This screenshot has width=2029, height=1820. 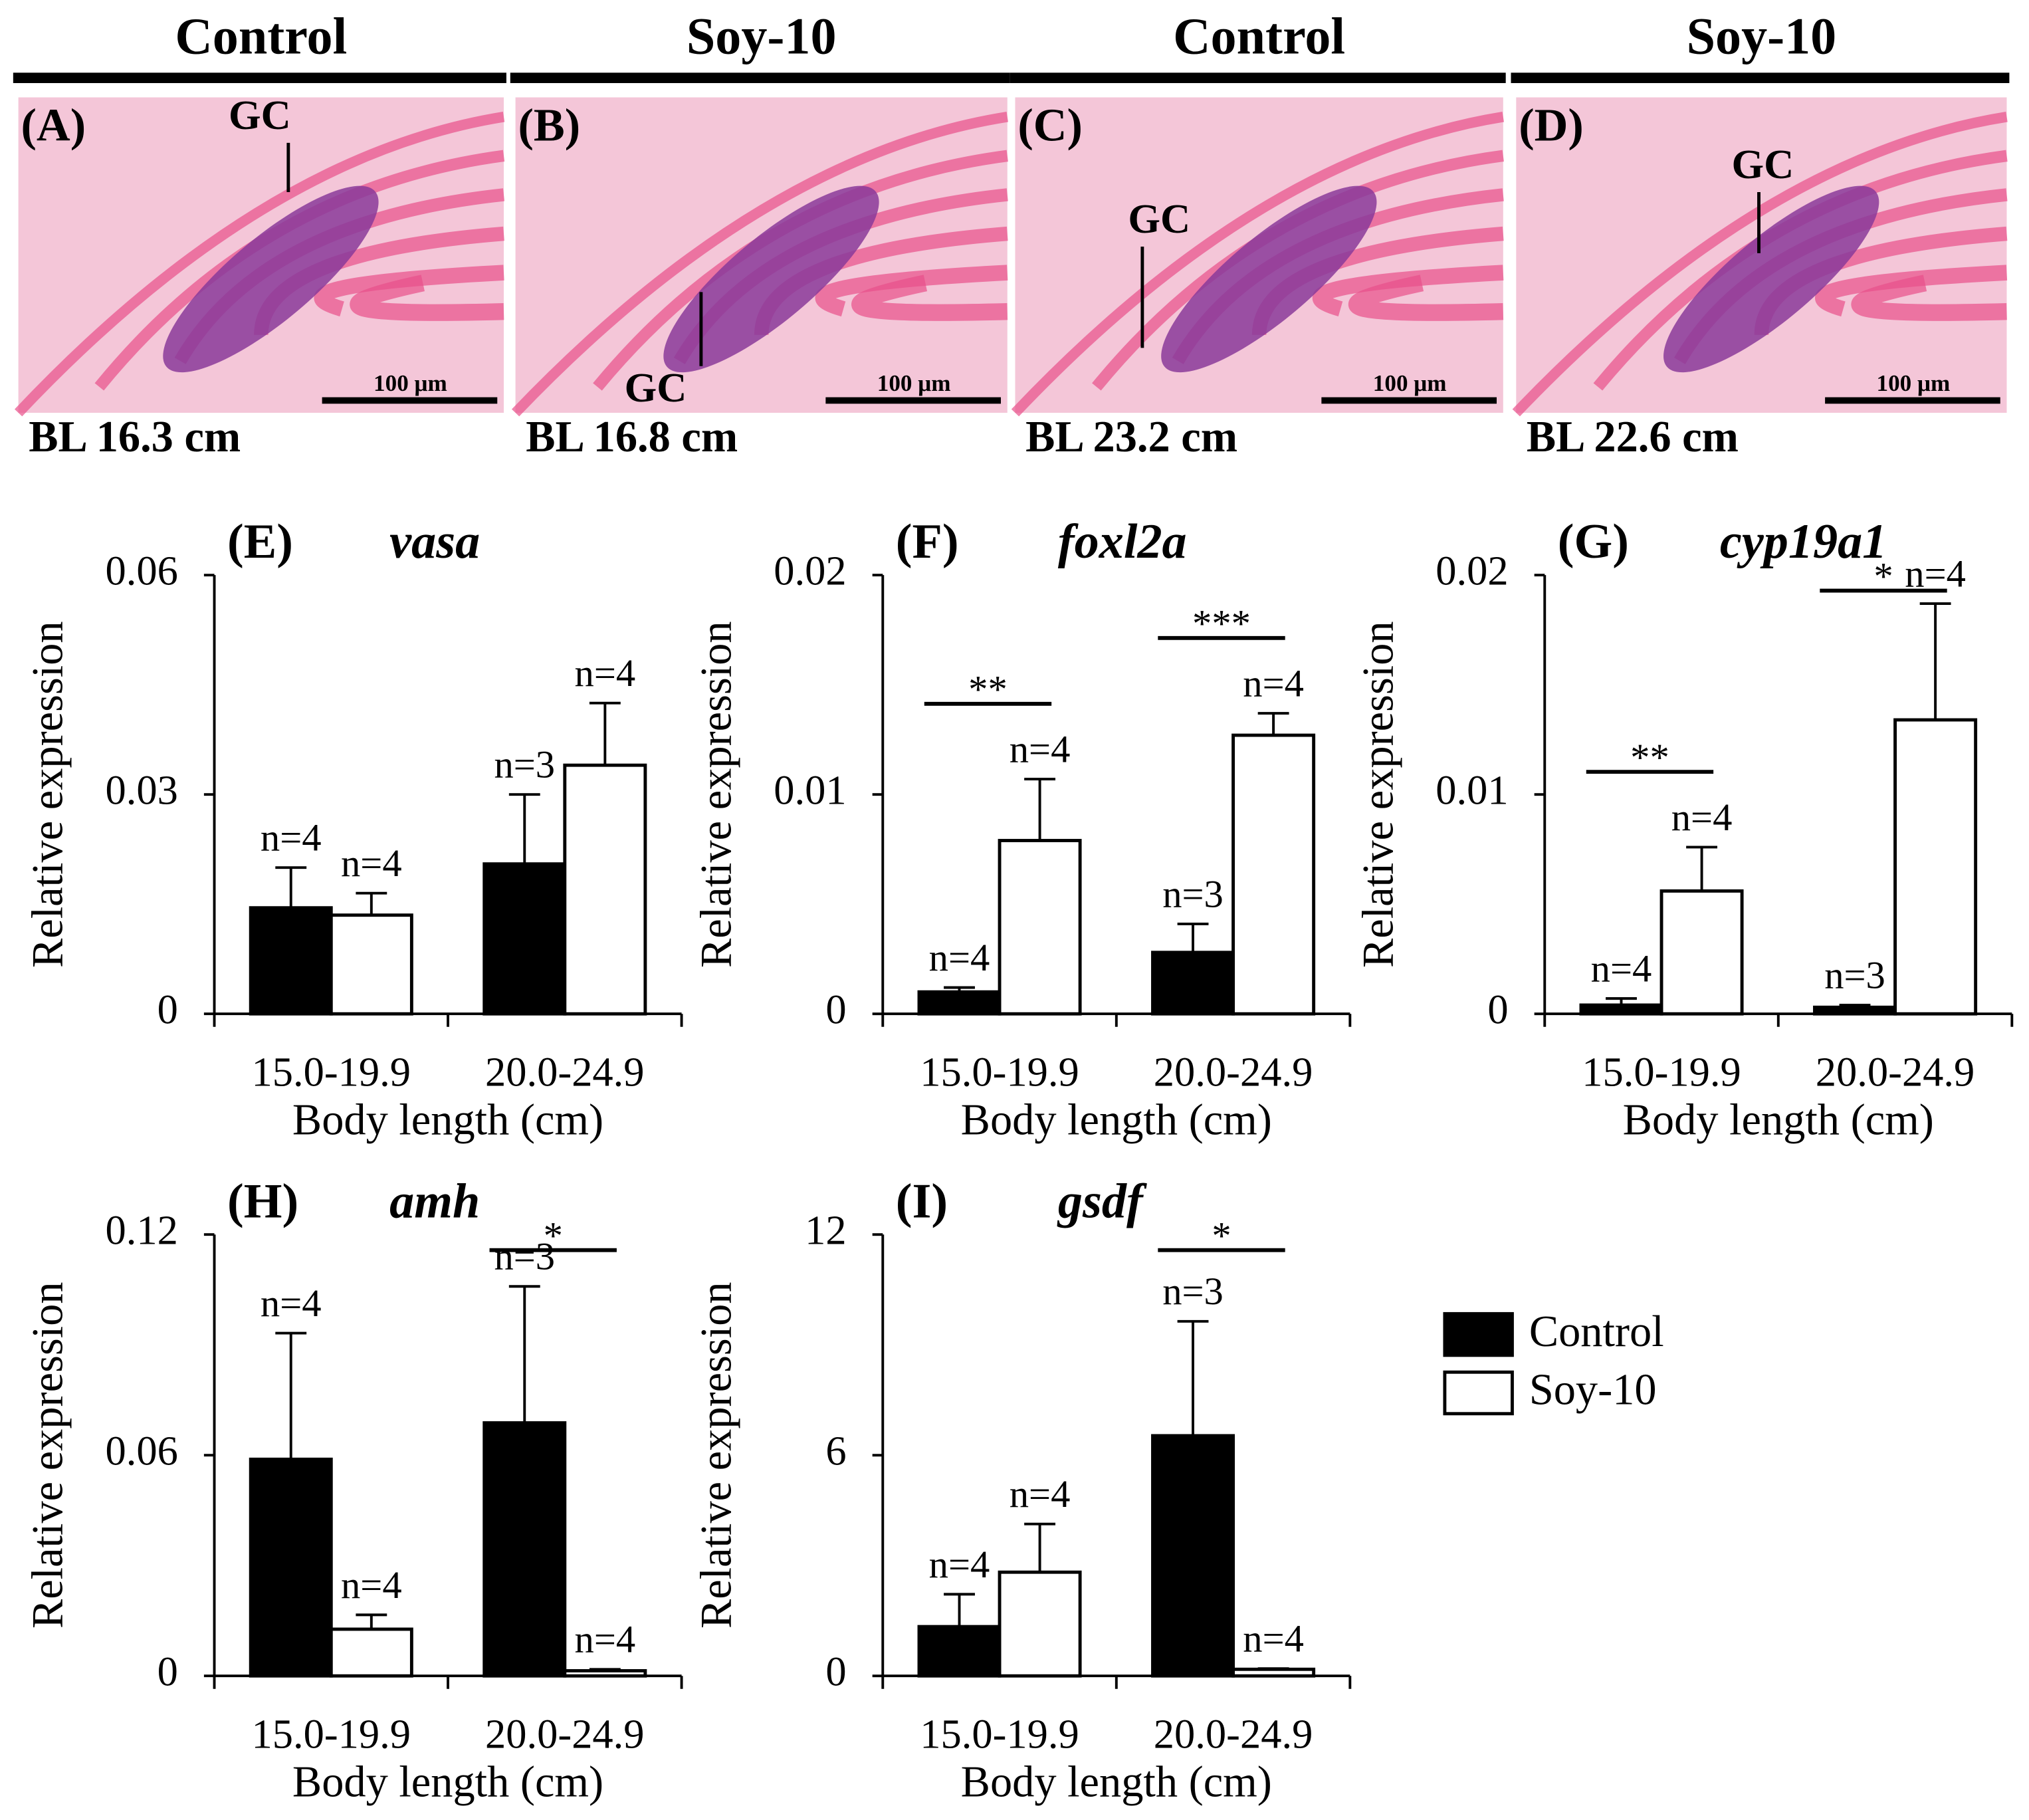 What do you see at coordinates (260, 541) in the screenshot?
I see `panel-label: (E)` at bounding box center [260, 541].